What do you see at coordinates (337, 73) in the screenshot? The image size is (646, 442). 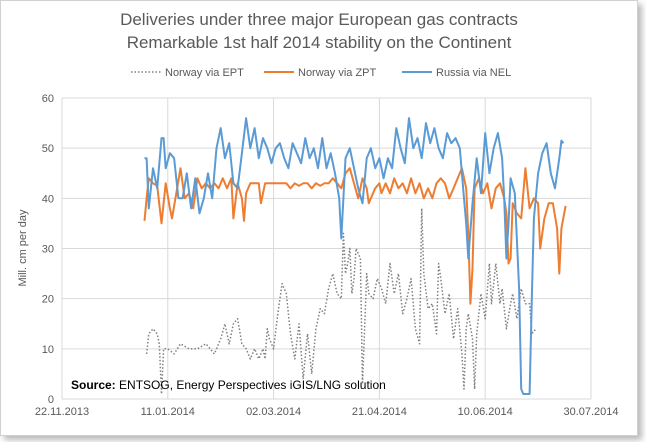 I see `legend-entry-1: Norway via ZPT` at bounding box center [337, 73].